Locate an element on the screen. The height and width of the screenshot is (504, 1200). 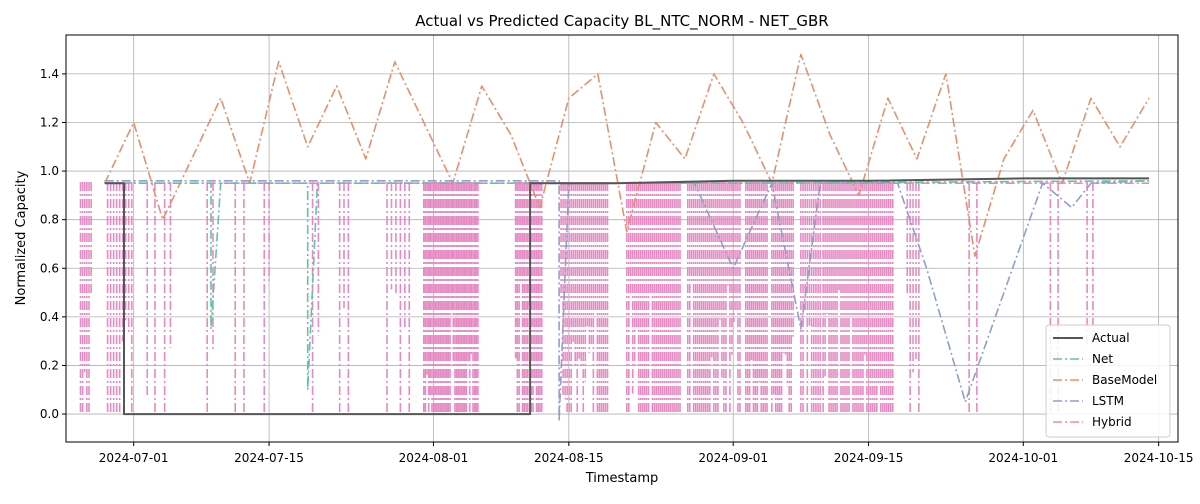
x-tick-label: 2024-08-15 is located at coordinates (569, 458).